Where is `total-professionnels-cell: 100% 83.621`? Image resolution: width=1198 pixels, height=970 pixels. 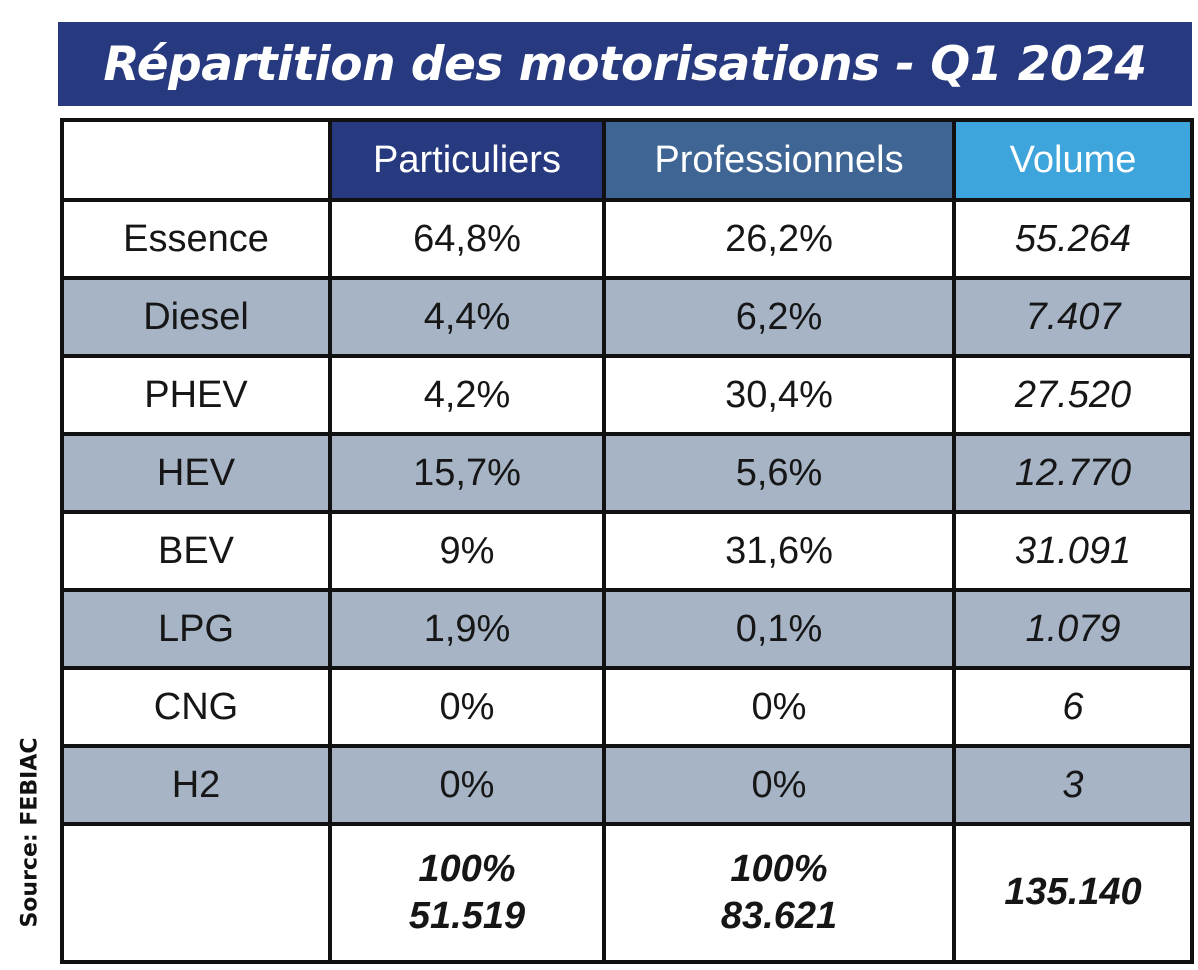 total-professionnels-cell: 100% 83.621 is located at coordinates (779, 893).